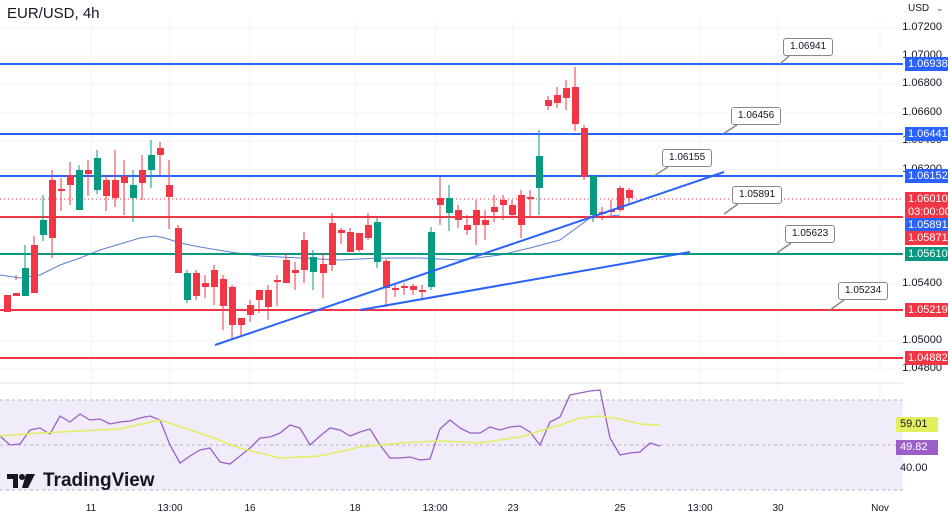  I want to click on level-callout: 1.06155, so click(687, 158).